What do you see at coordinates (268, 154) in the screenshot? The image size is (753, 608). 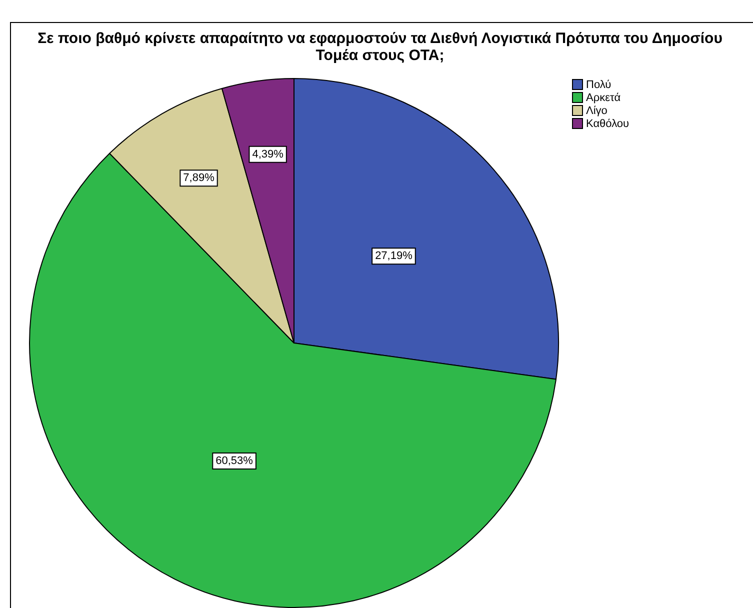 I see `data-label: 4,39%` at bounding box center [268, 154].